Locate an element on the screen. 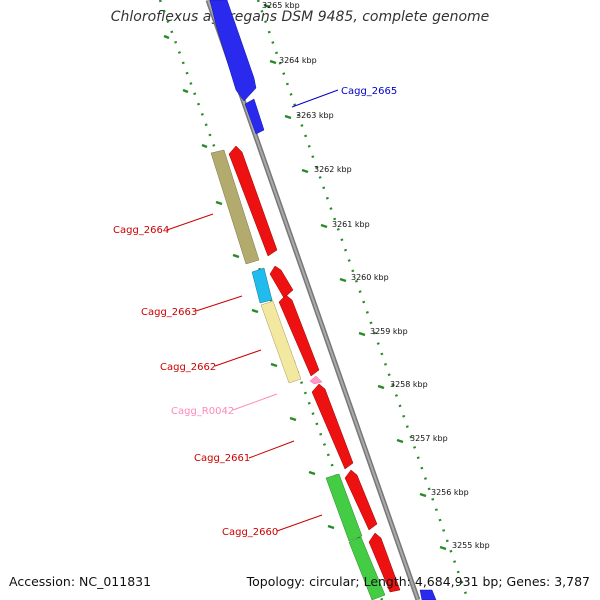 Image resolution: width=600 pixels, height=600 pixels. cds-feature-bottom is located at coordinates (428, 594).